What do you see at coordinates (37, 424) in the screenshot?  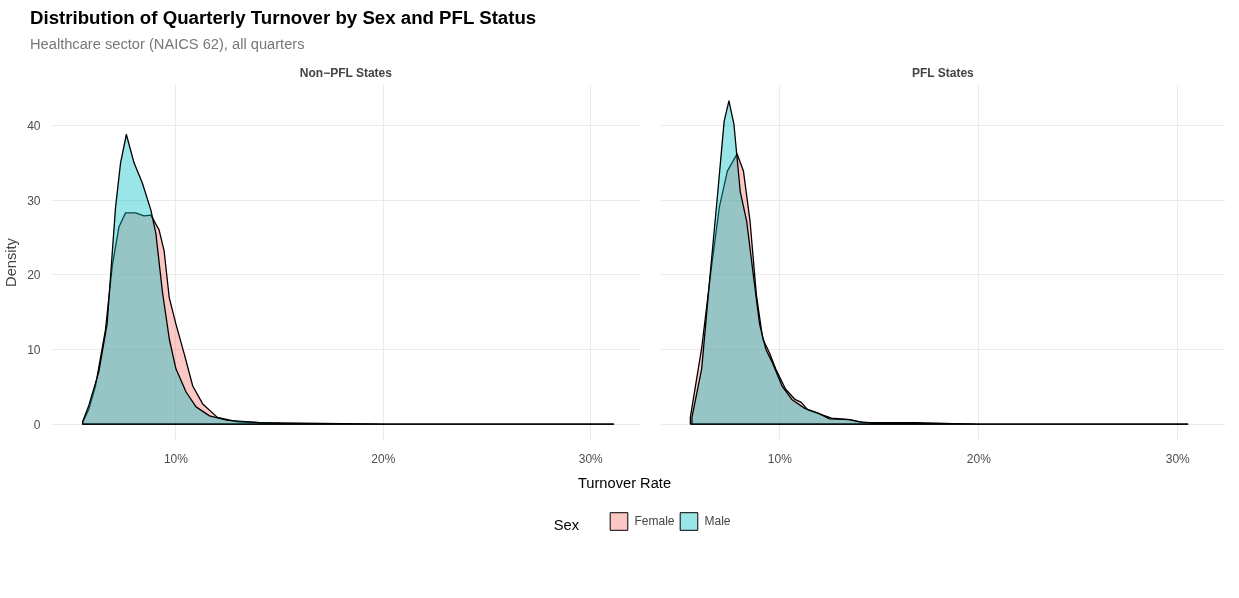 I see `y-tick-label: 0` at bounding box center [37, 424].